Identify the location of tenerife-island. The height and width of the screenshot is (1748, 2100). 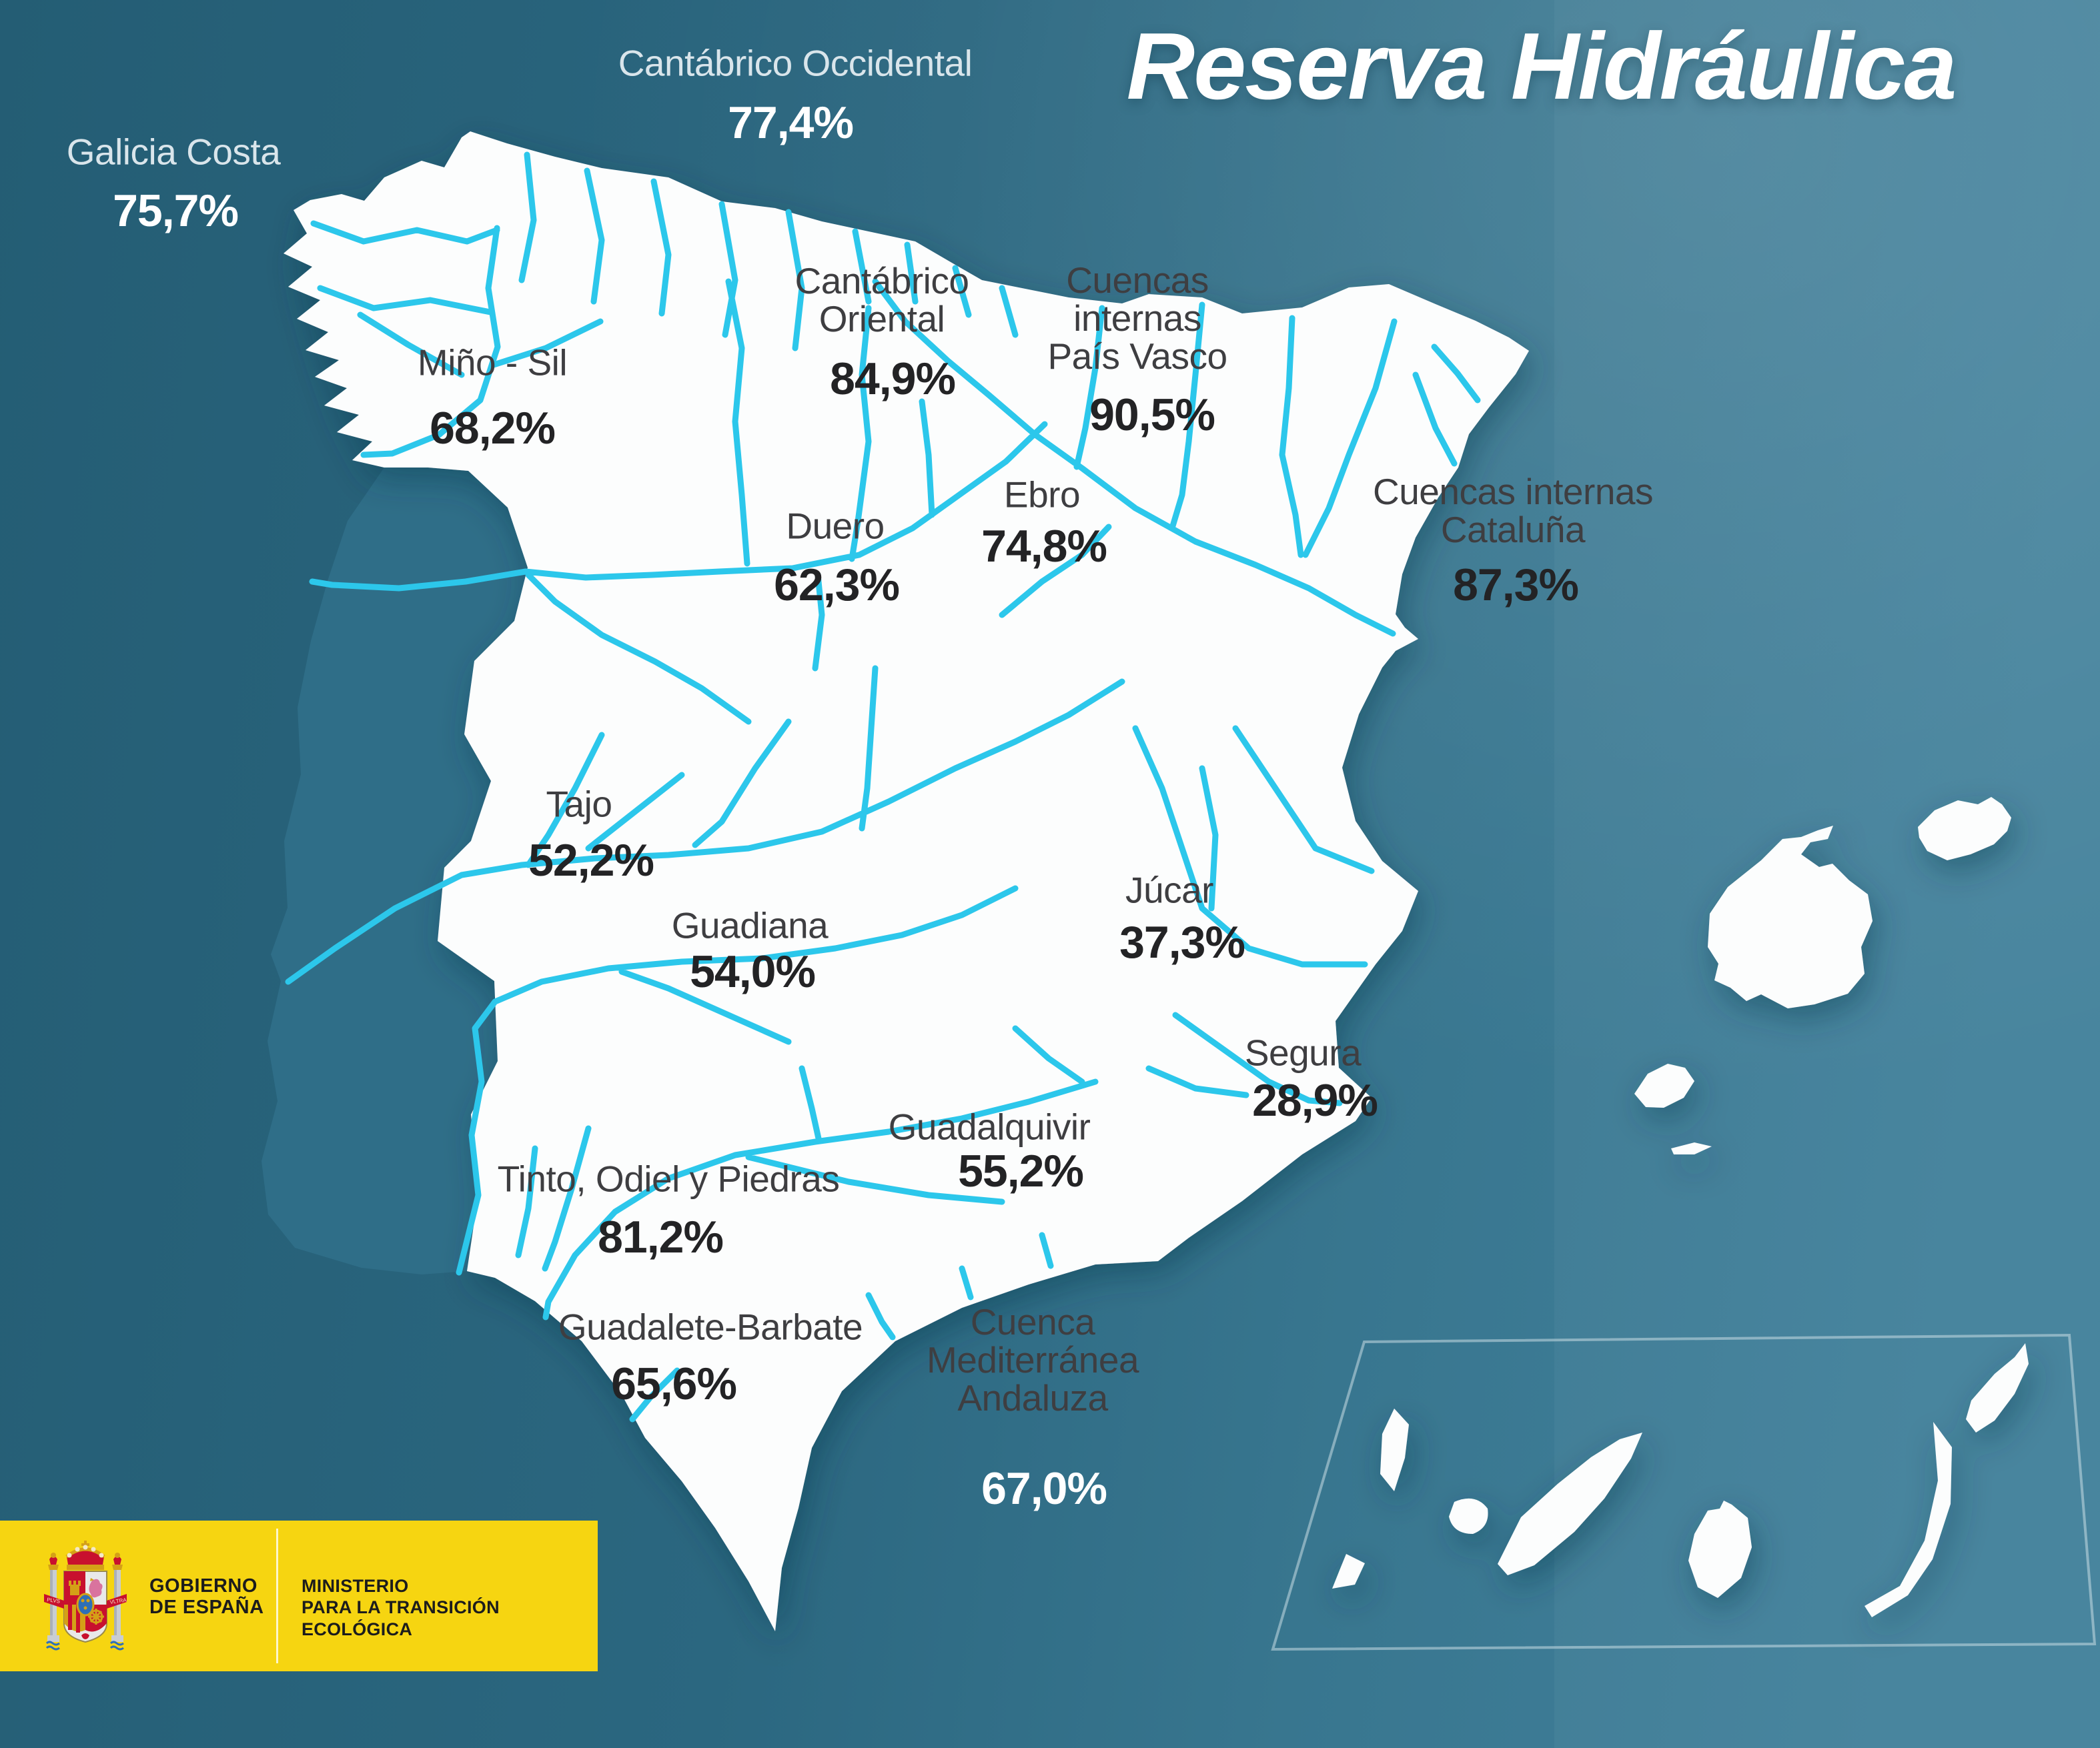
(1570, 1504).